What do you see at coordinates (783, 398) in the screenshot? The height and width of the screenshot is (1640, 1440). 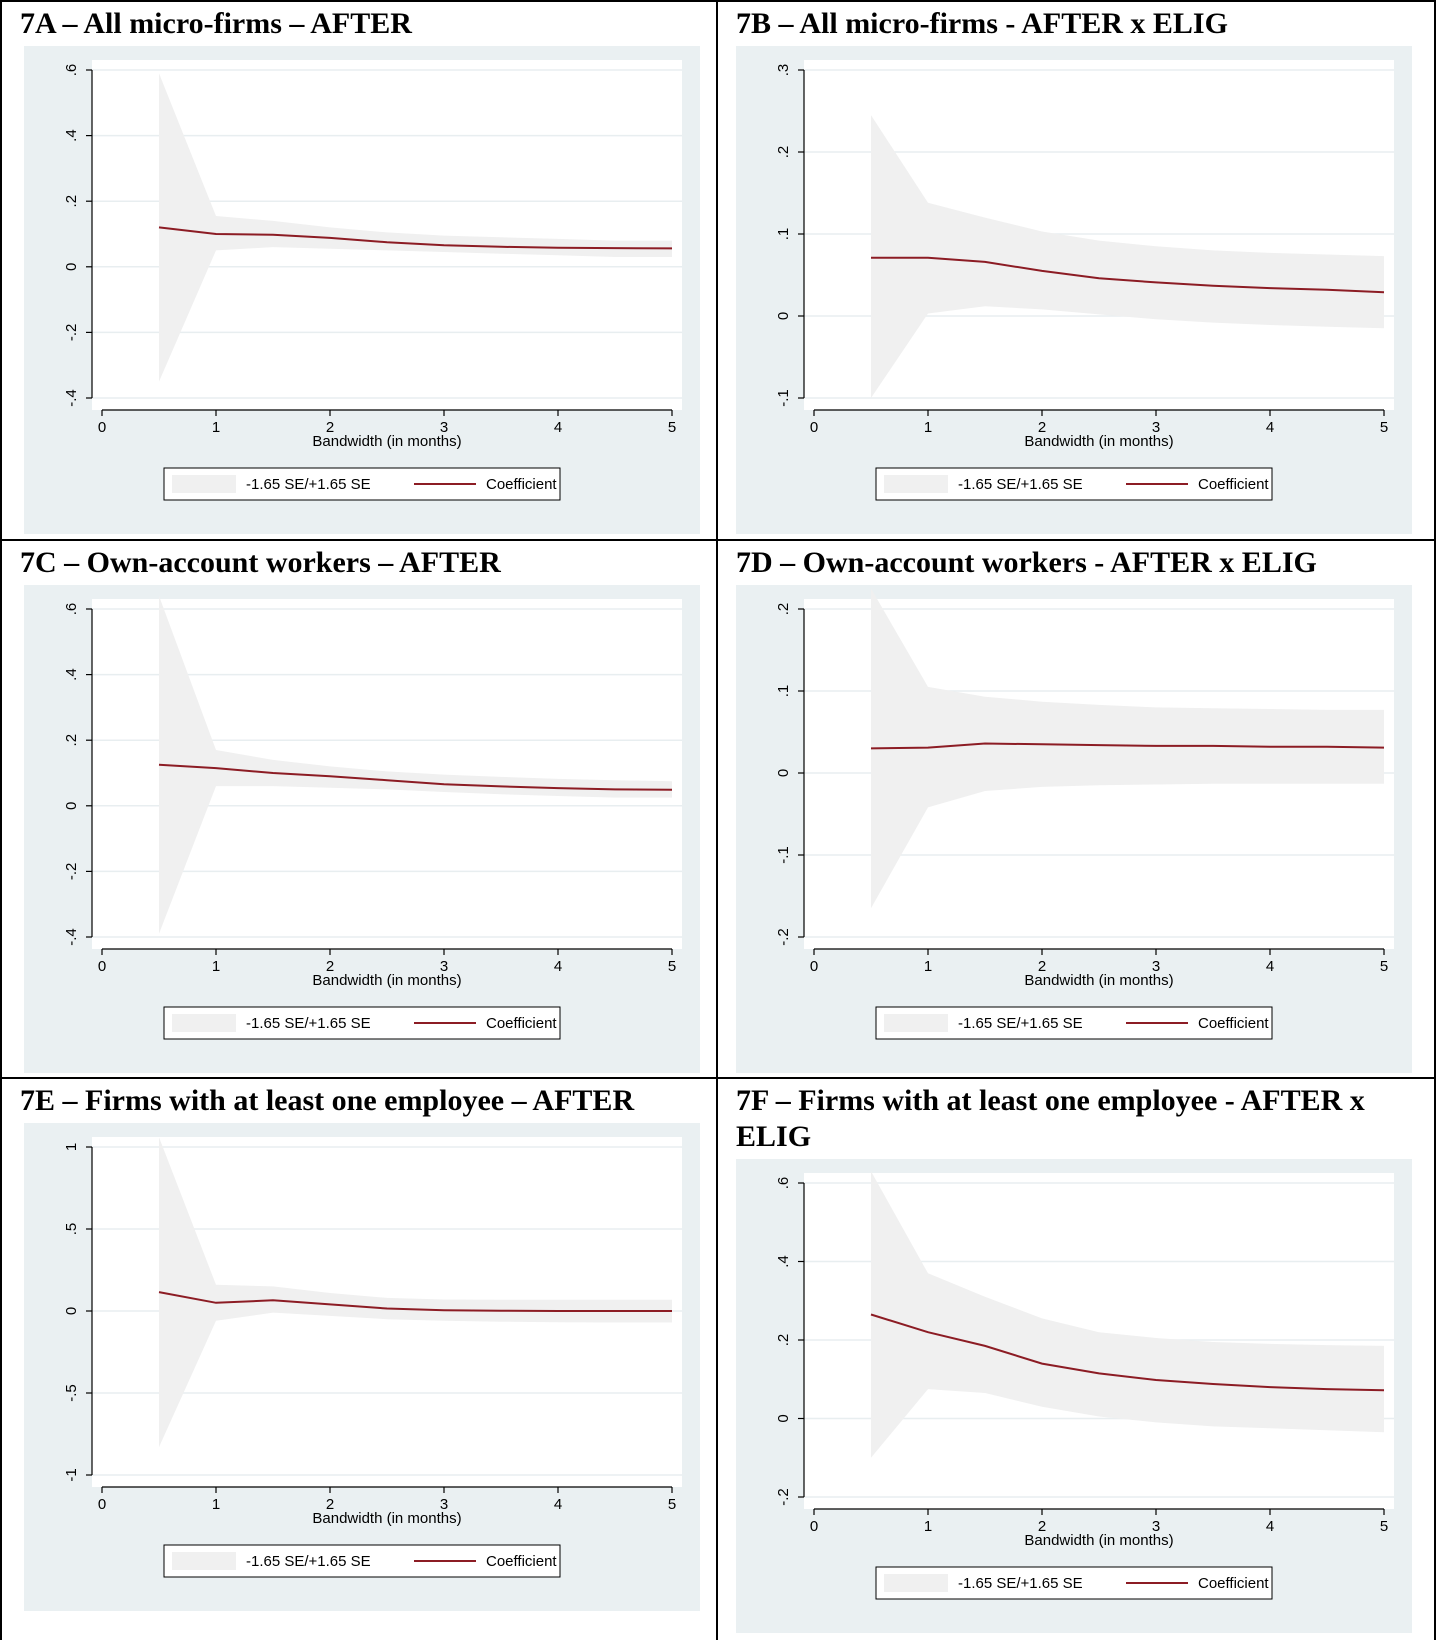 I see `y-tick-label: -.1` at bounding box center [783, 398].